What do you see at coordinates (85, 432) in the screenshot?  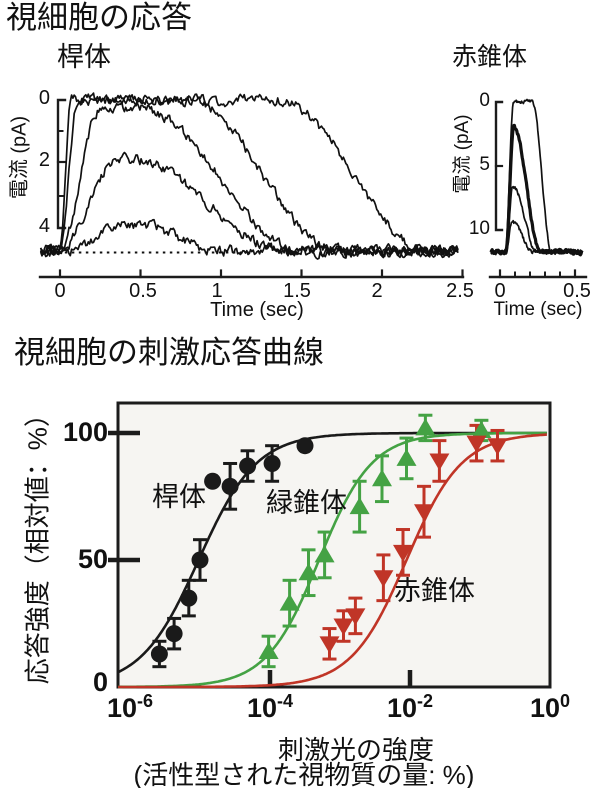 I see `dose-ytick-100: 100` at bounding box center [85, 432].